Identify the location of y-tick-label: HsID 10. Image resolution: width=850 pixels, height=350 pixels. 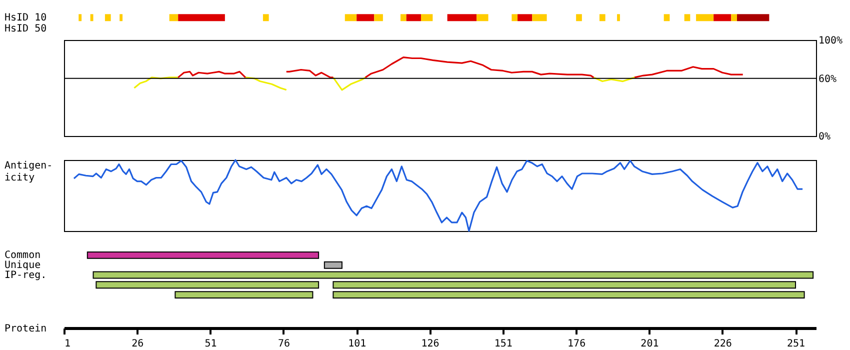
(25, 18).